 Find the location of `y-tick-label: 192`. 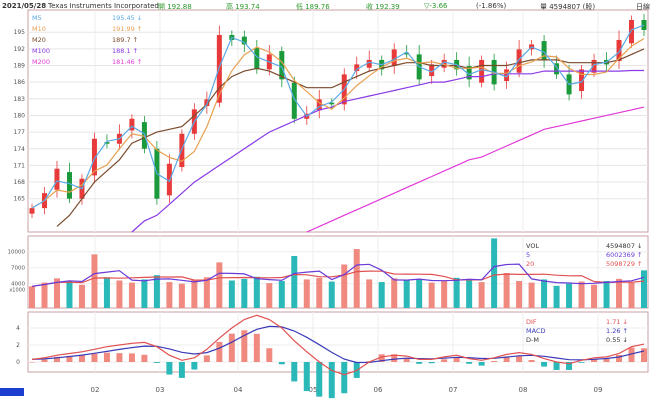

y-tick-label: 192 is located at coordinates (20, 49).